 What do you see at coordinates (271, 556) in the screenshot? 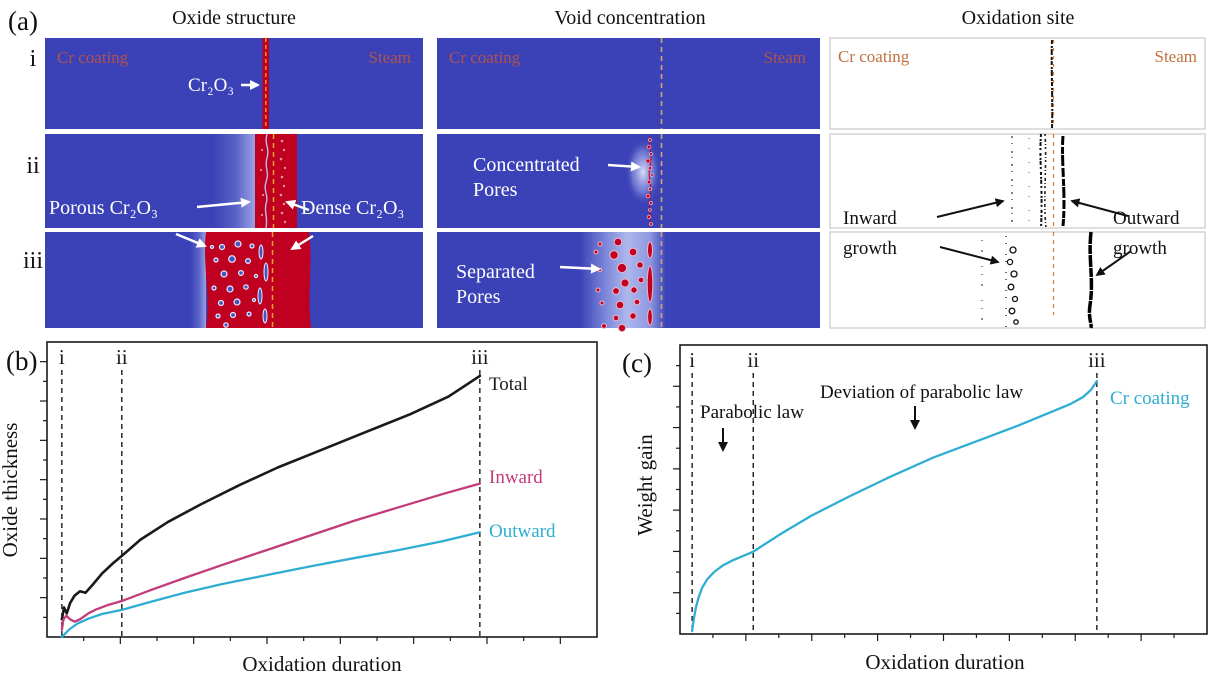
I see `series-inward` at bounding box center [271, 556].